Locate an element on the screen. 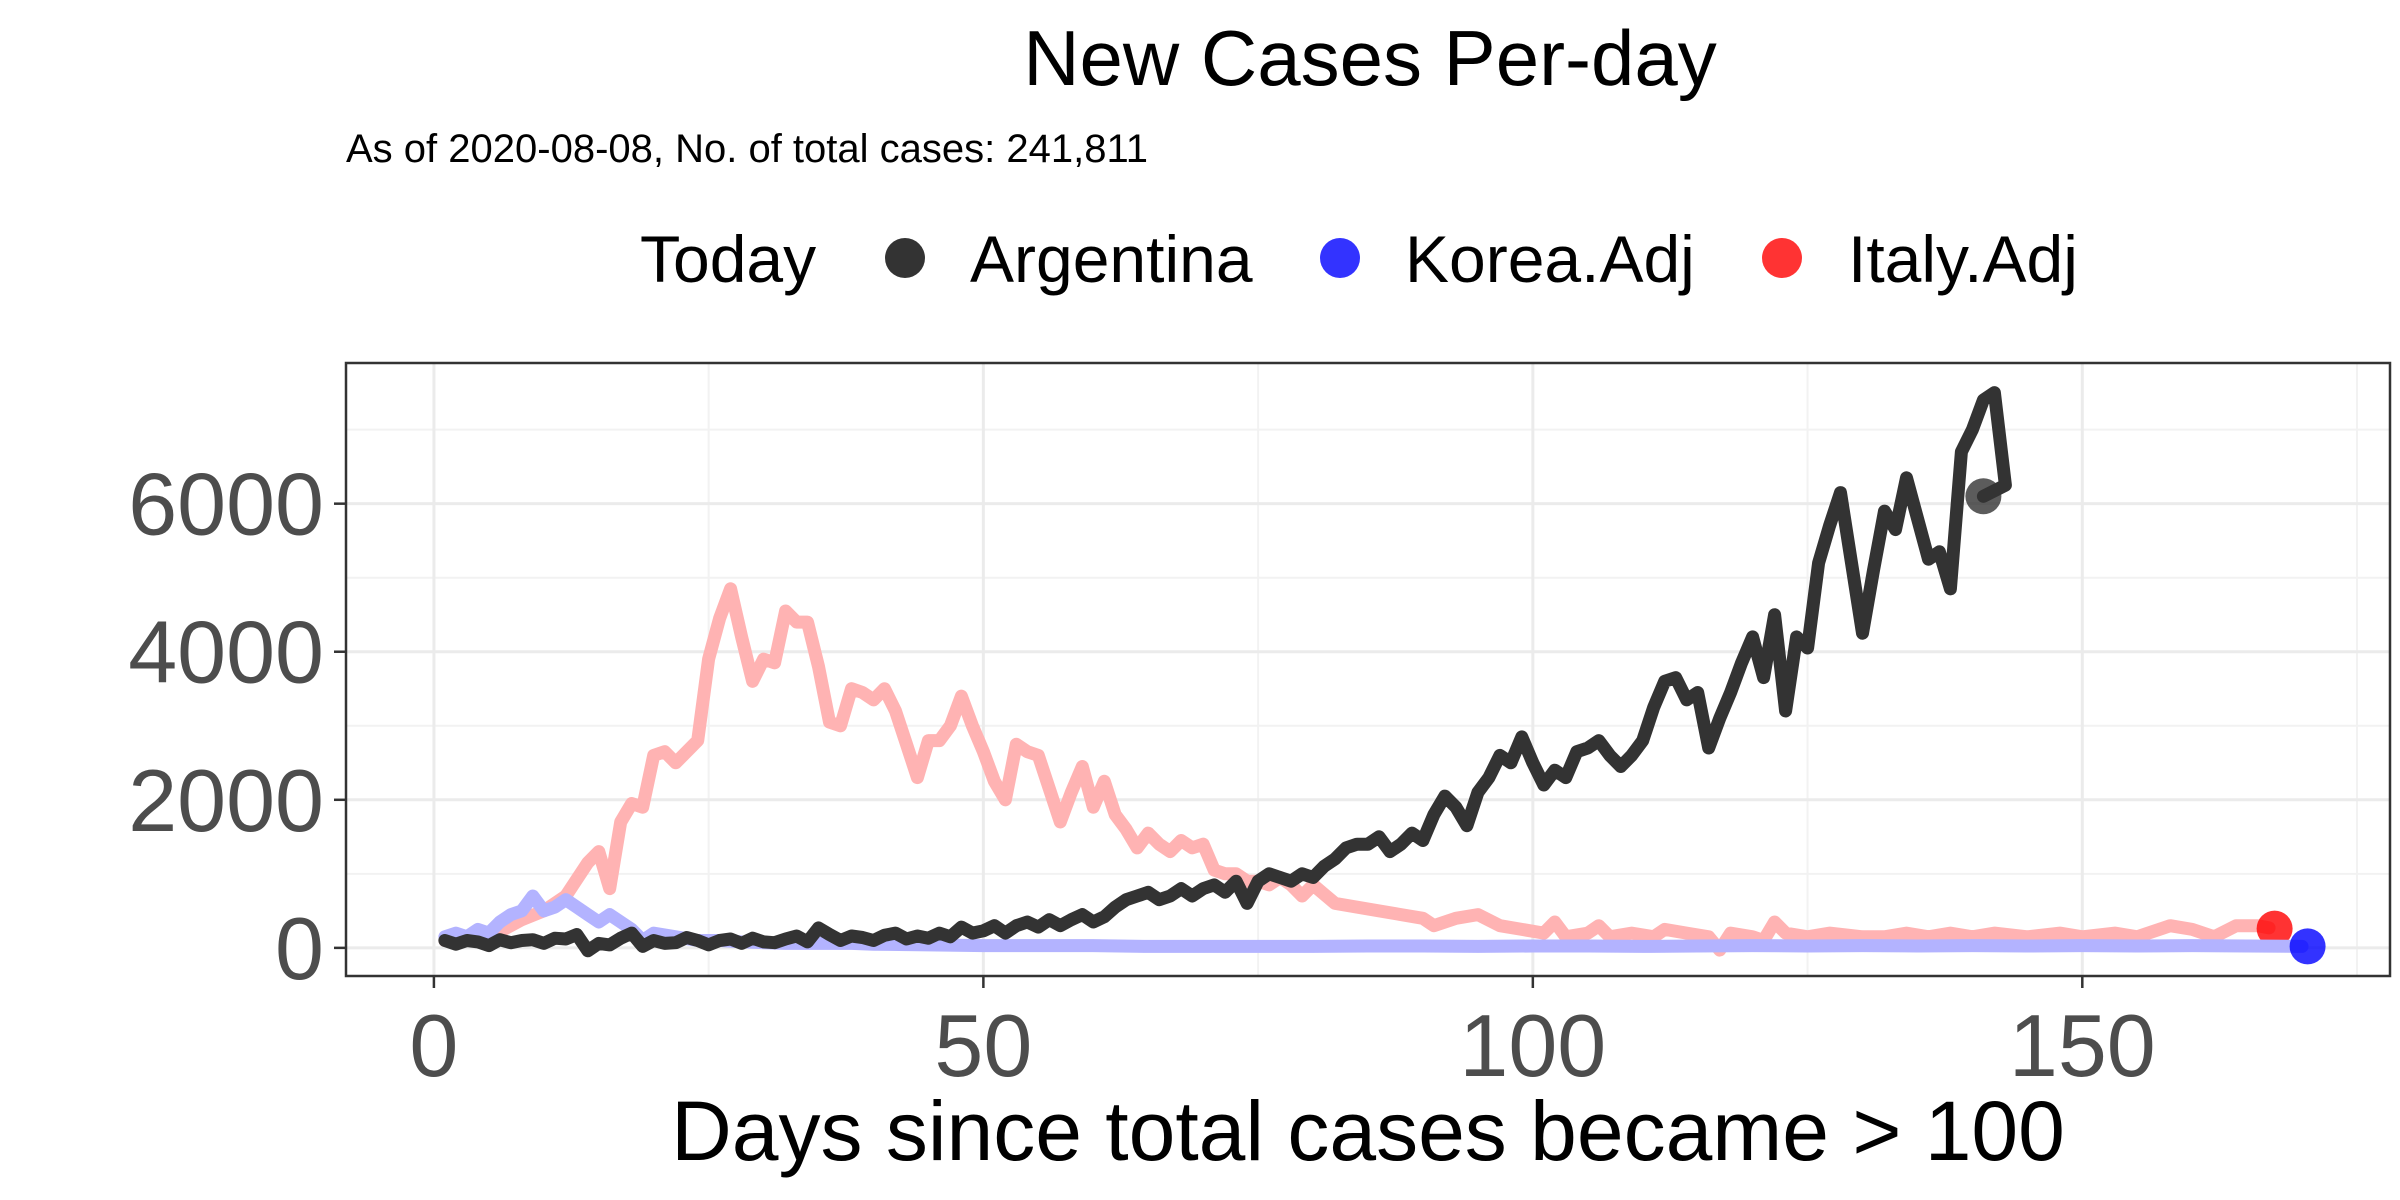 Image resolution: width=2400 pixels, height=1200 pixels. legend-title: Today is located at coordinates (728, 259).